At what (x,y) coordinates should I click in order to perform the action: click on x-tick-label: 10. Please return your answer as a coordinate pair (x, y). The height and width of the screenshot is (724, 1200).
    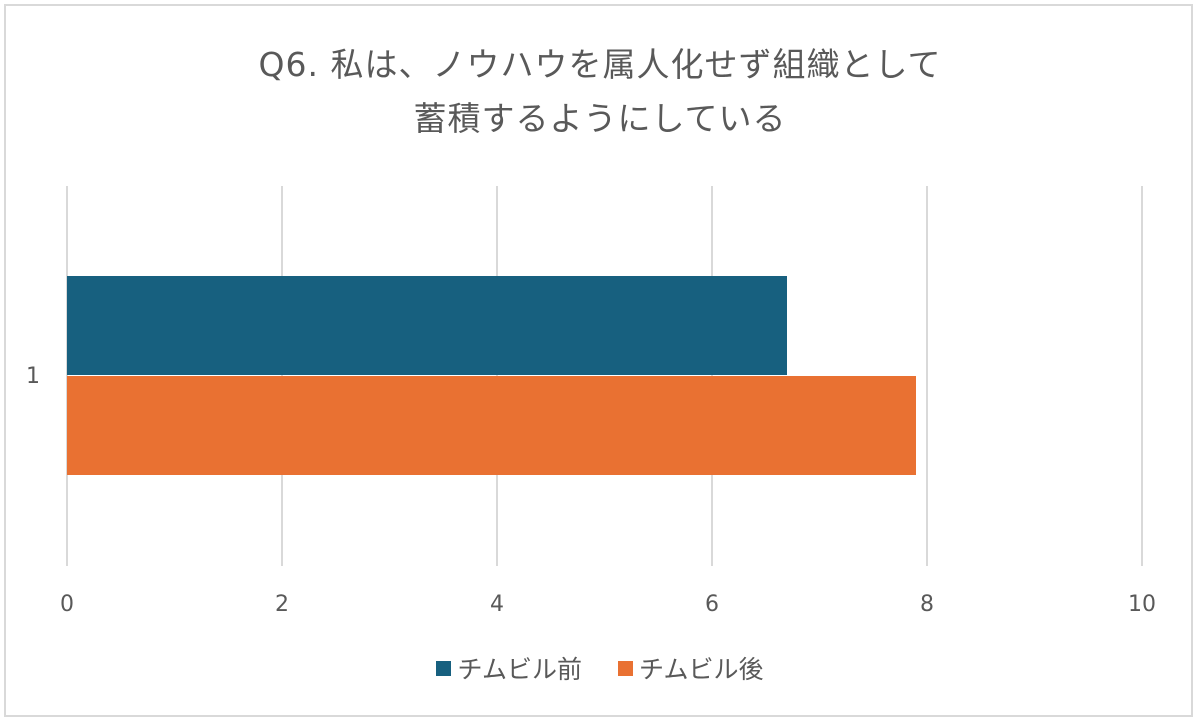
    Looking at the image, I should click on (1142, 604).